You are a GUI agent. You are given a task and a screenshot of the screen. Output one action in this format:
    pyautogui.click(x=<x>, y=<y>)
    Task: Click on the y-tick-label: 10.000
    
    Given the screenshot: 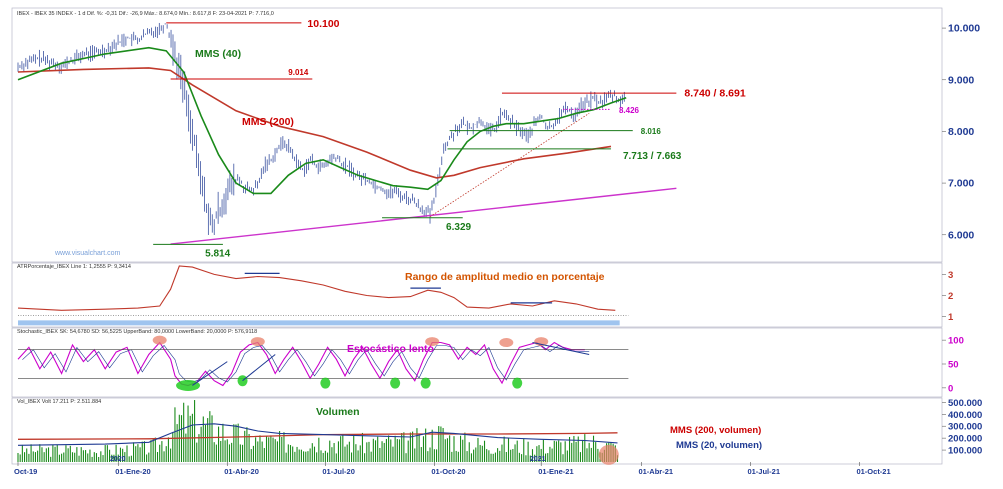 What is the action you would take?
    pyautogui.click(x=964, y=29)
    